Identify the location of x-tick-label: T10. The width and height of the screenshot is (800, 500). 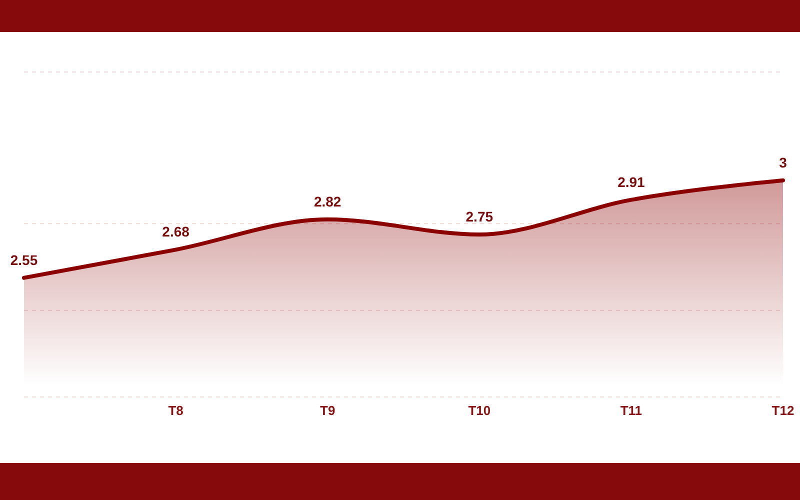
(479, 410).